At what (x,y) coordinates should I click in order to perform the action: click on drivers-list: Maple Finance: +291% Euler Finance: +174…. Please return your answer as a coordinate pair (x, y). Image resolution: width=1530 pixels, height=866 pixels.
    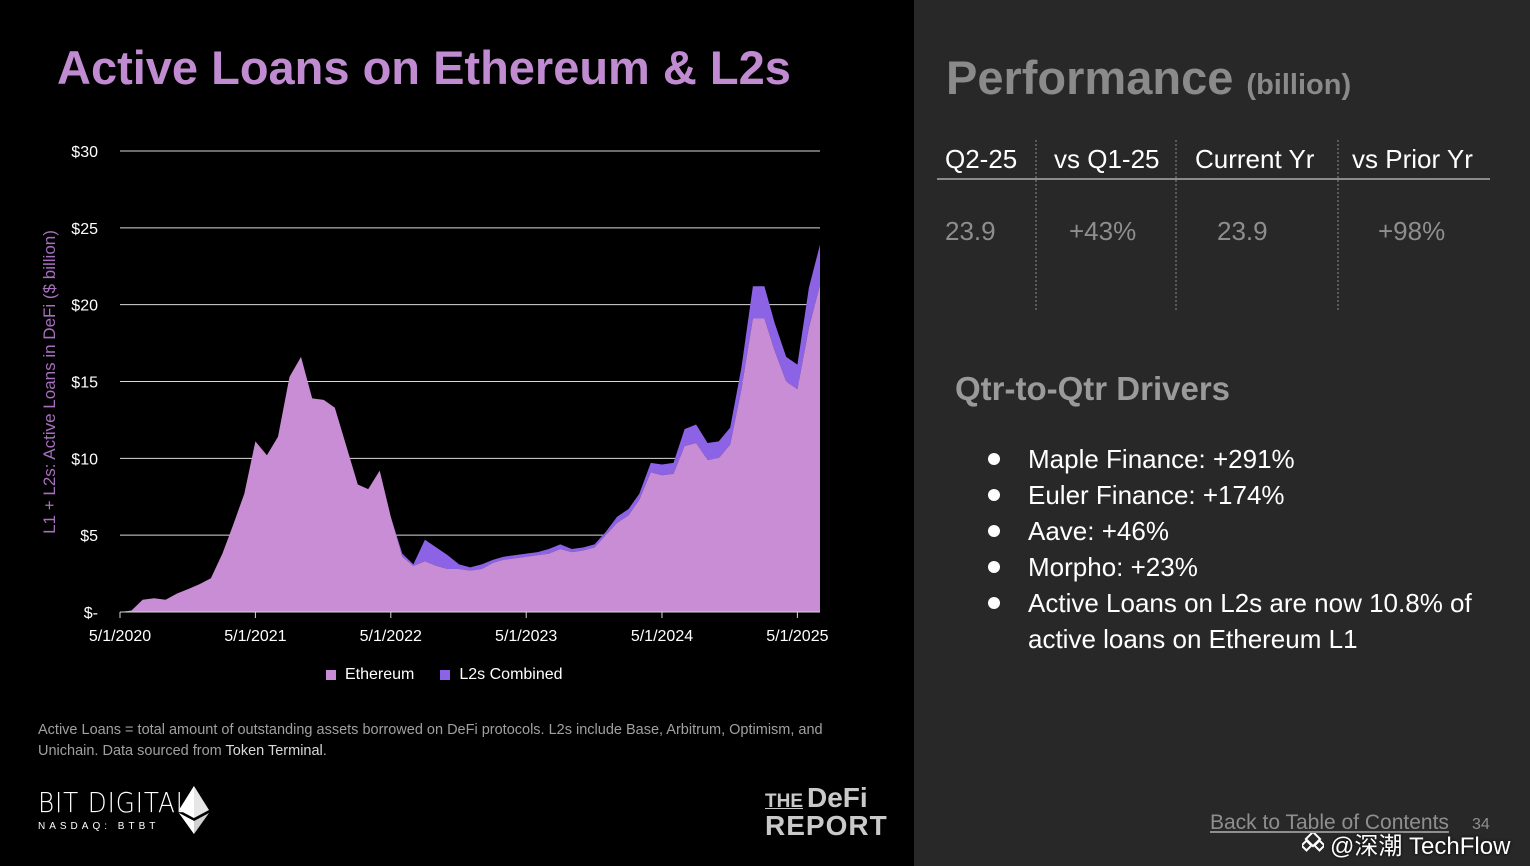
    Looking at the image, I should click on (1248, 549).